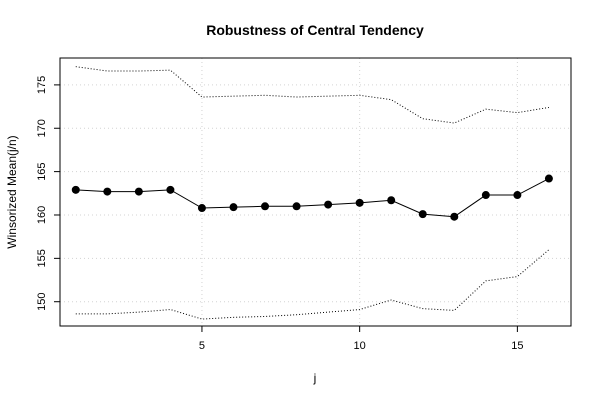 This screenshot has height=400, width=599. What do you see at coordinates (42, 215) in the screenshot?
I see `y-tick-label: 160` at bounding box center [42, 215].